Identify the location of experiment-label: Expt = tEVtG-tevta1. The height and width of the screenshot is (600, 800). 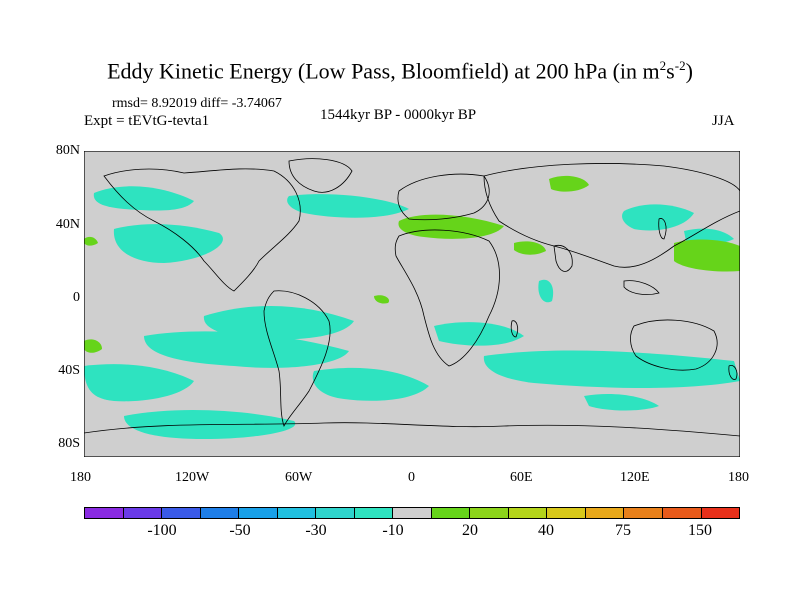
(147, 121).